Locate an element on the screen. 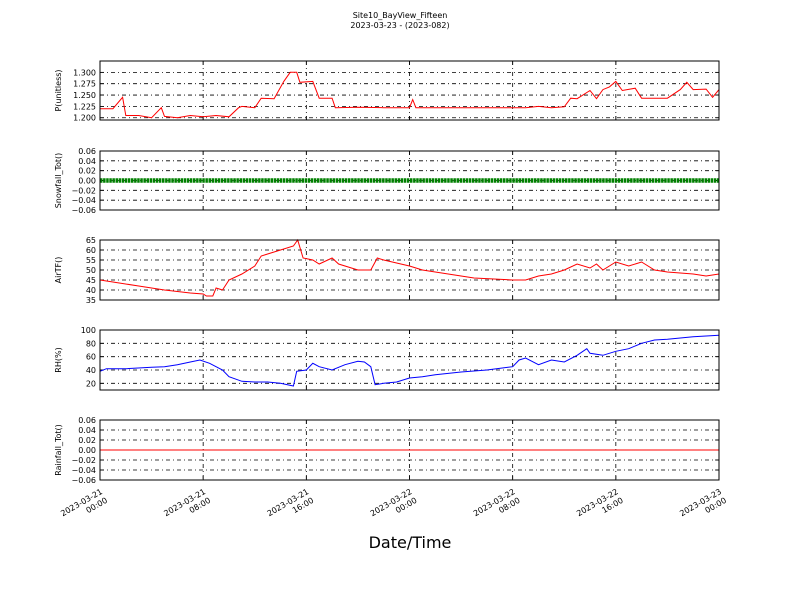 The height and width of the screenshot is (600, 800). x-axis-title: Date/Time is located at coordinates (410, 542).